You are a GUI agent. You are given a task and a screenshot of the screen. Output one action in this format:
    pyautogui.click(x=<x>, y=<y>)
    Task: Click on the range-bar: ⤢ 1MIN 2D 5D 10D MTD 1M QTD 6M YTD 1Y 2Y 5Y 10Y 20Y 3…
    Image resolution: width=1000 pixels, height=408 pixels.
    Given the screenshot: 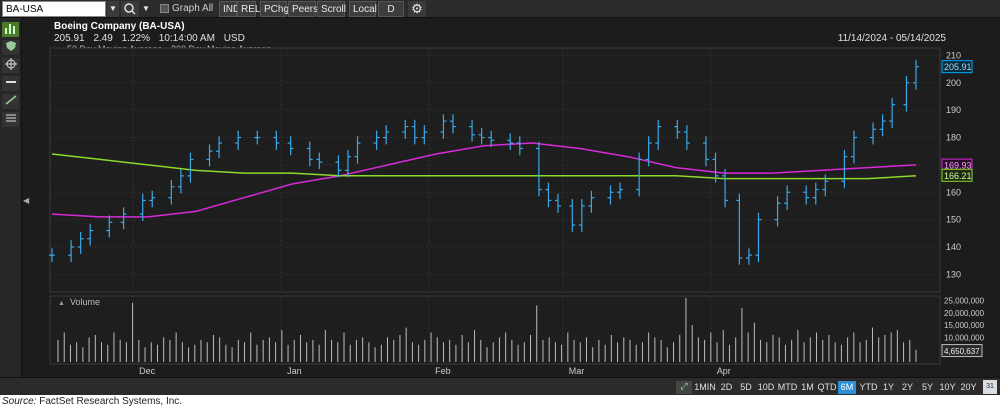 What is the action you would take?
    pyautogui.click(x=500, y=386)
    